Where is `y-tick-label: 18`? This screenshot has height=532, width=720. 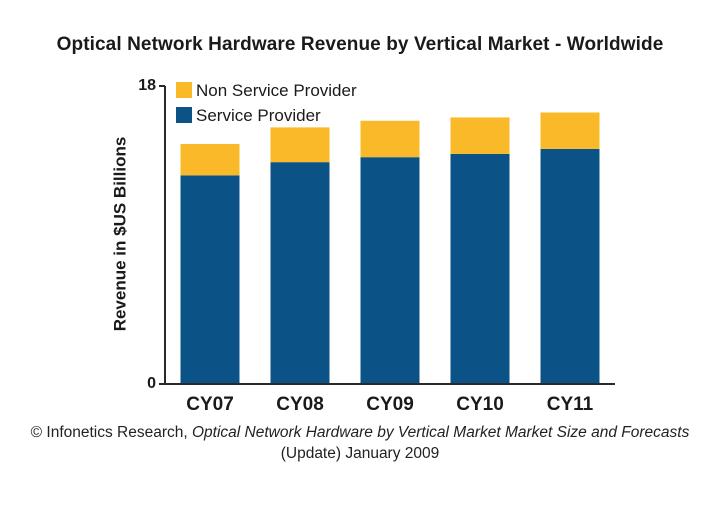 y-tick-label: 18 is located at coordinates (147, 85).